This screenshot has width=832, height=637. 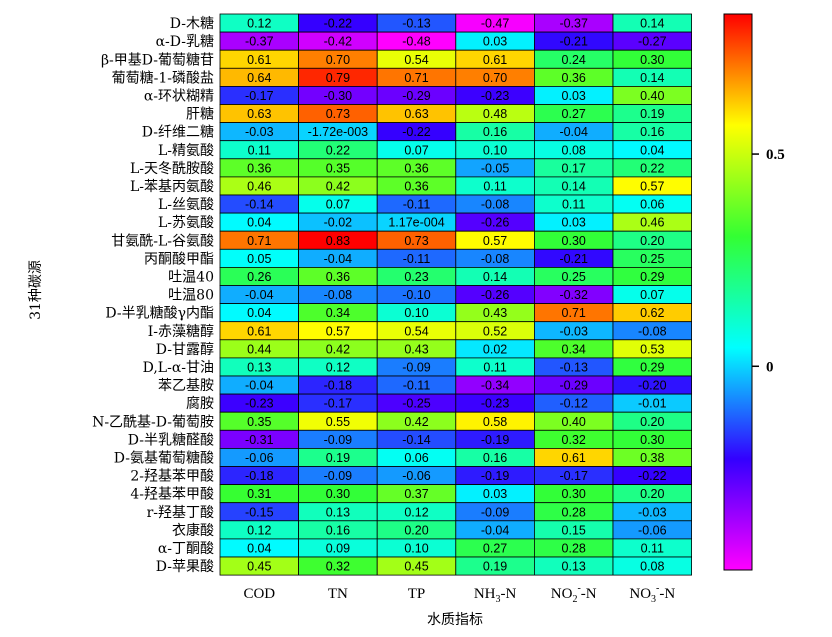 What do you see at coordinates (338, 422) in the screenshot?
I see `cell-value-label: 0.55` at bounding box center [338, 422].